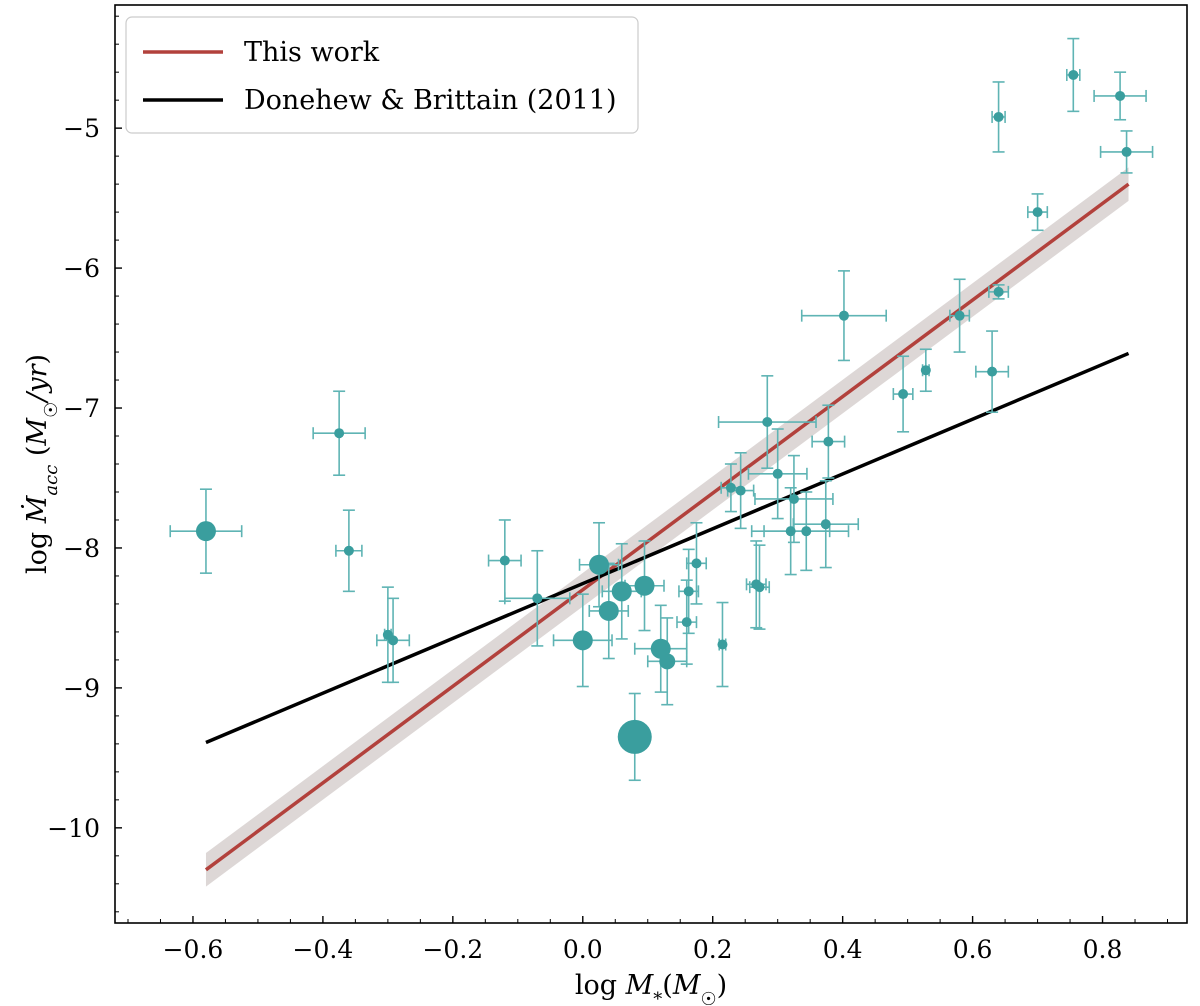  Describe the element at coordinates (843, 949) in the screenshot. I see `x-tick-label: 0.4` at that location.